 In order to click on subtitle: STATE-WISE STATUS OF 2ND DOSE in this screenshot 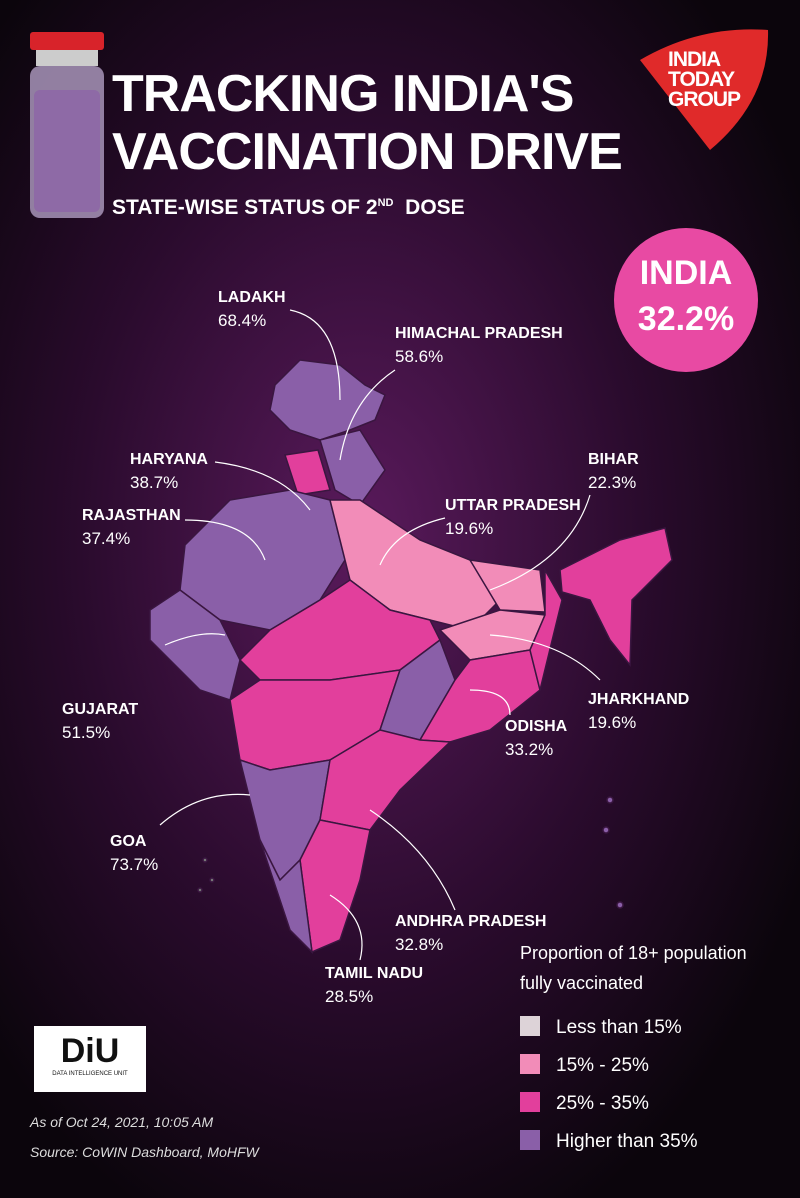, I will do `click(288, 208)`.